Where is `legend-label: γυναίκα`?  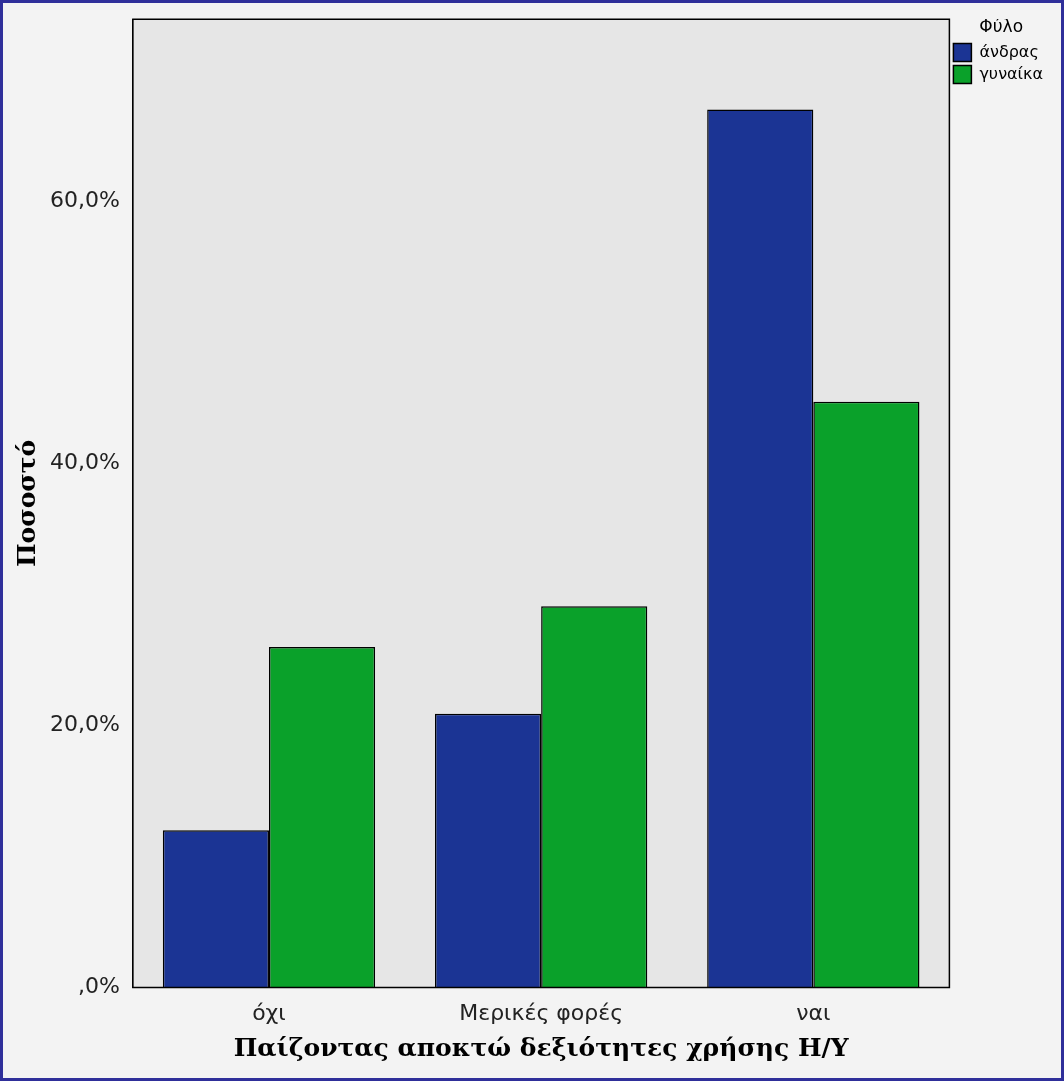 legend-label: γυναίκα is located at coordinates (1011, 73).